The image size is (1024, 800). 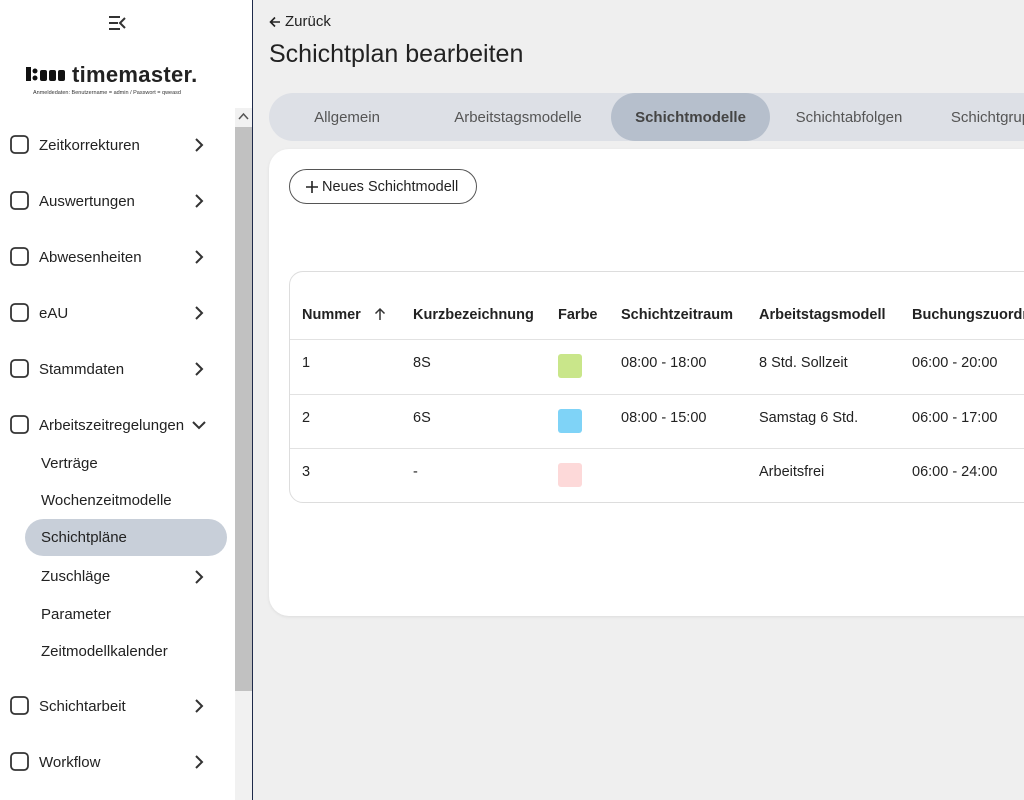 What do you see at coordinates (955, 363) in the screenshot?
I see `table-cell: 06:00 - 20:00` at bounding box center [955, 363].